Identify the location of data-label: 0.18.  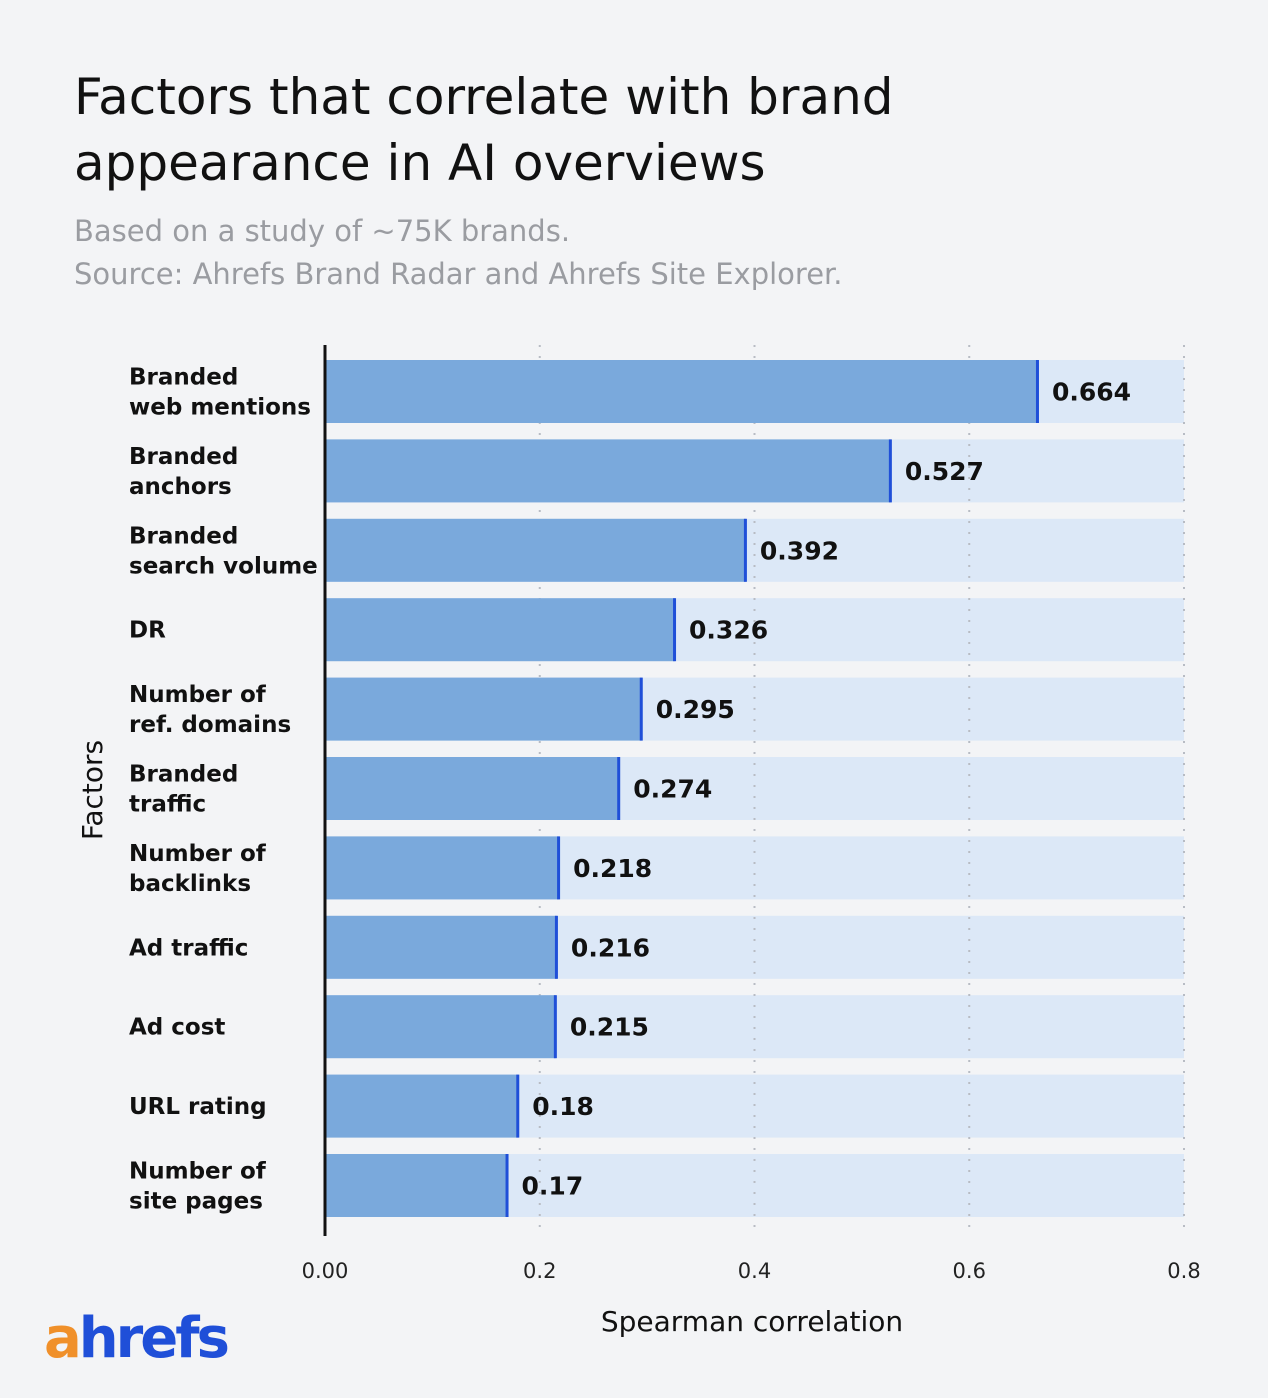
(563, 1106).